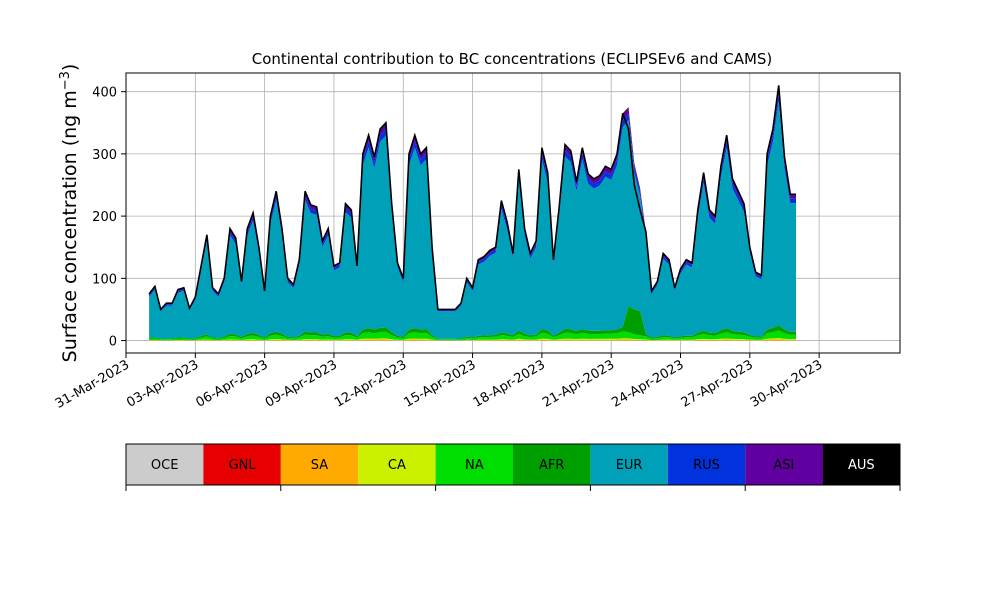 The width and height of the screenshot is (1000, 604). I want to click on x-tick-label: 03-Apr-2023, so click(162, 383).